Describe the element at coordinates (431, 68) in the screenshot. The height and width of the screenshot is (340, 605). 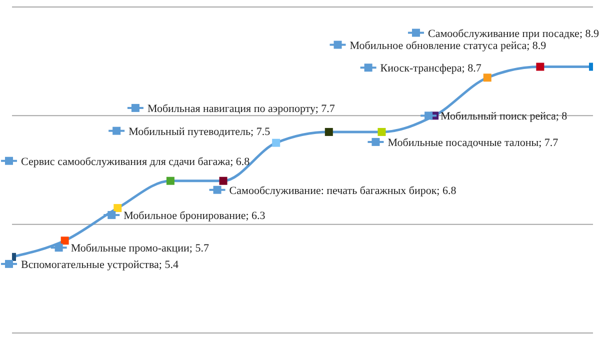
I see `data-label: Киоск-трансфера; 8.7` at that location.